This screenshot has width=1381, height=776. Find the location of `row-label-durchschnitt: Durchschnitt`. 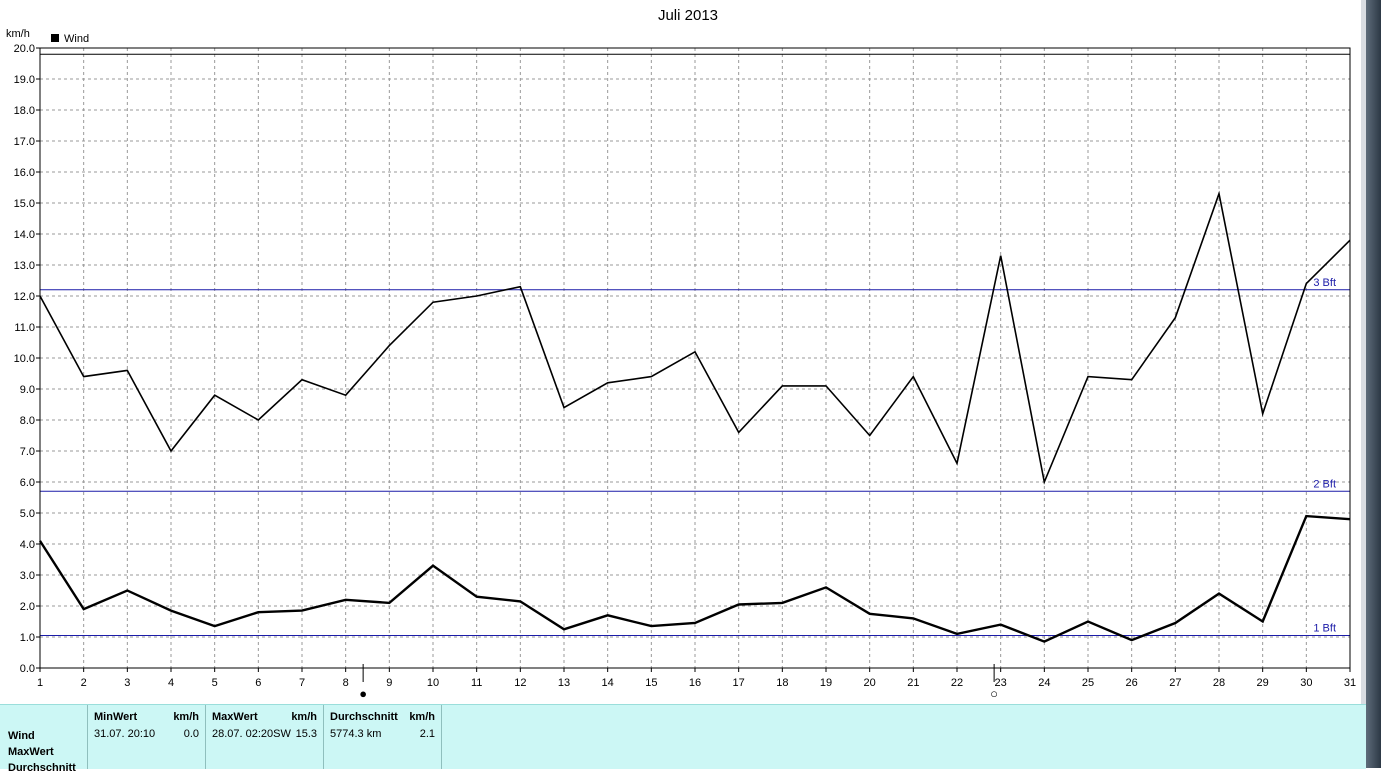

row-label-durchschnitt: Durchschnitt is located at coordinates (42, 768).